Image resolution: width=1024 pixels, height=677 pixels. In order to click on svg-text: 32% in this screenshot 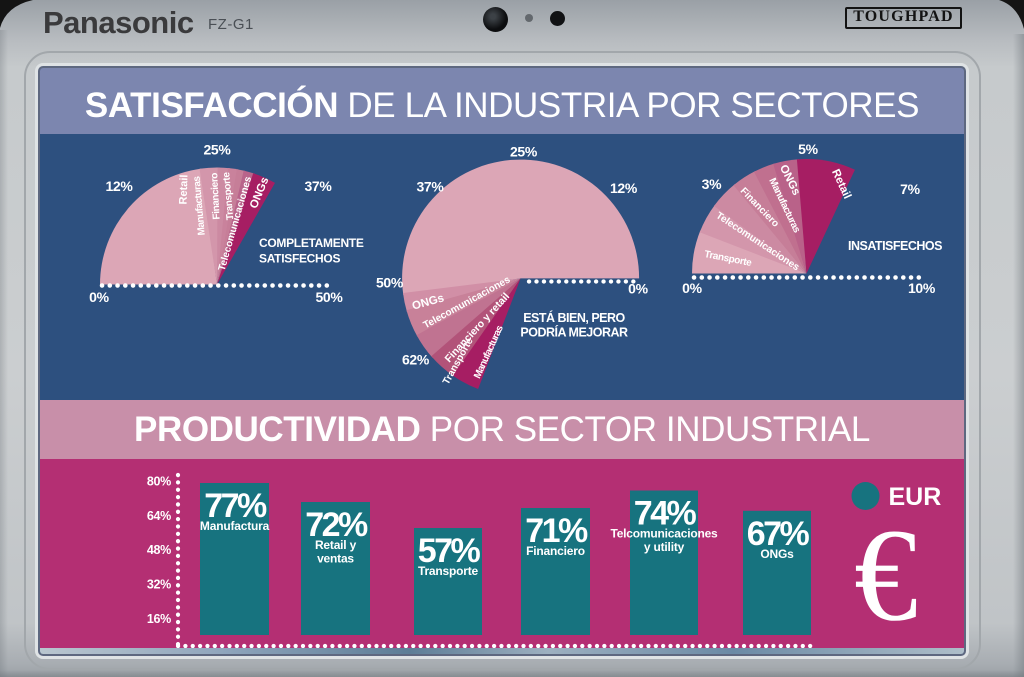, I will do `click(159, 585)`.